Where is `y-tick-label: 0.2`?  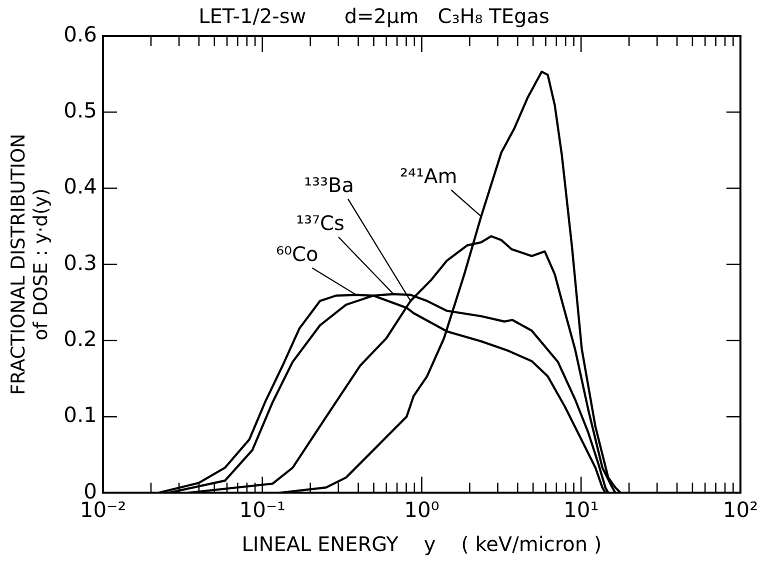
y-tick-label: 0.2 is located at coordinates (80, 338).